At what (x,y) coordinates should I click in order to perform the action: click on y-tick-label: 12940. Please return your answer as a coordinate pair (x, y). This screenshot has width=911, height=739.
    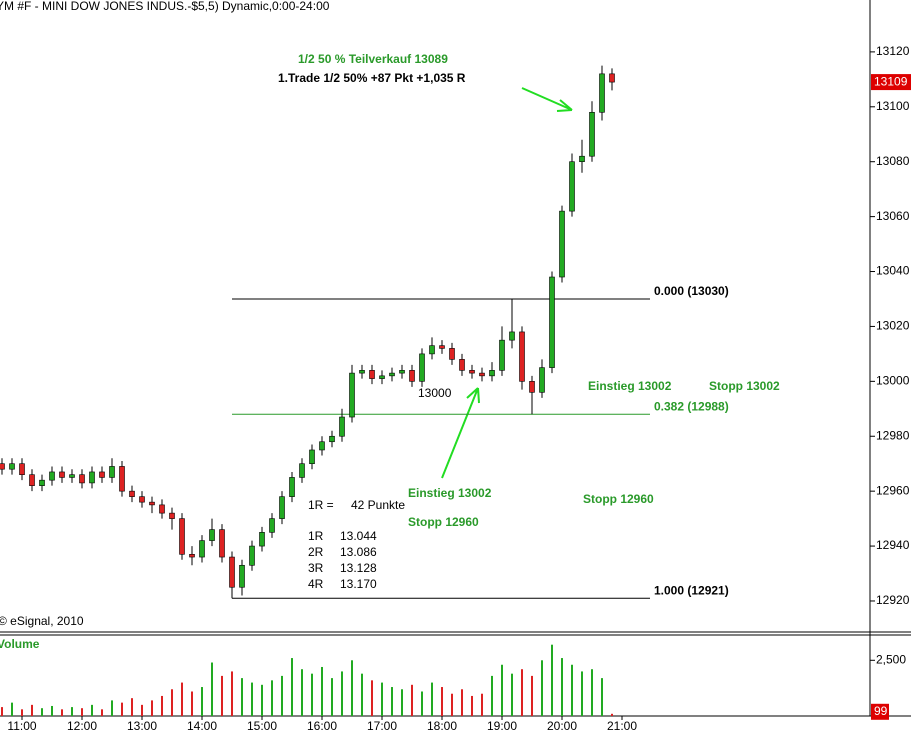
    Looking at the image, I should click on (893, 545).